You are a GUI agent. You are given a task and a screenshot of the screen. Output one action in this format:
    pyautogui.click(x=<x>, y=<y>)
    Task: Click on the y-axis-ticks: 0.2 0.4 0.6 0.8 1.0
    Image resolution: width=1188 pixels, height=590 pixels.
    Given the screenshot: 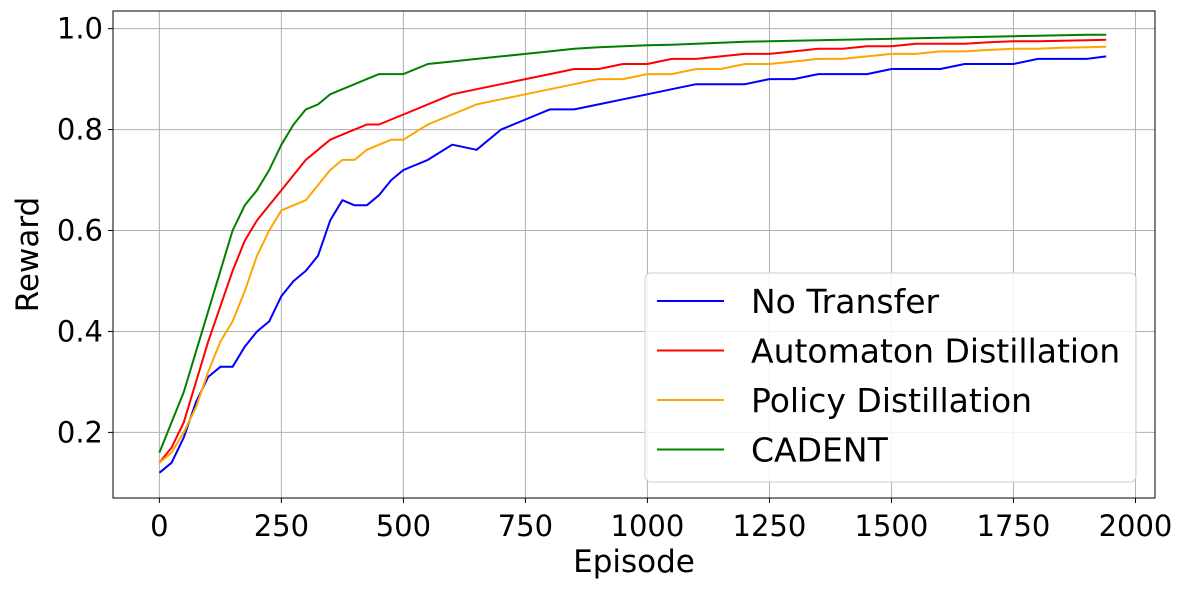 What is the action you would take?
    pyautogui.click(x=85, y=230)
    